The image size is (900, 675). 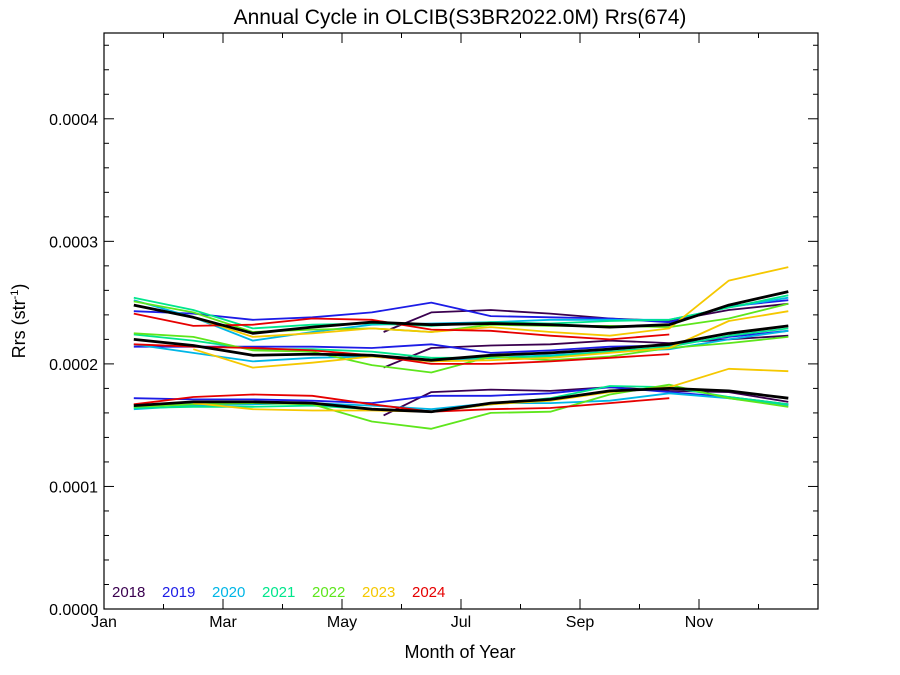 I want to click on series-2024, so click(x=401, y=362).